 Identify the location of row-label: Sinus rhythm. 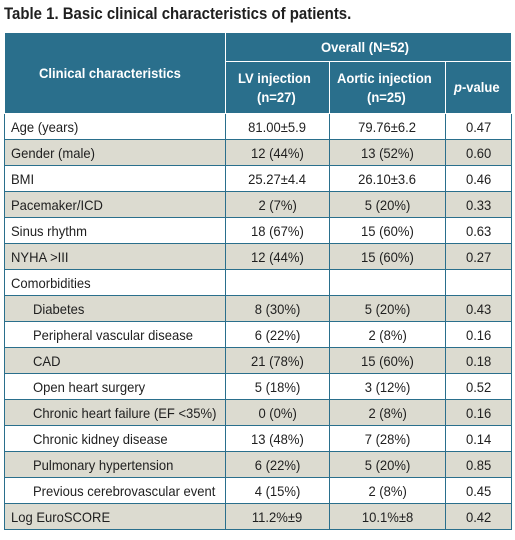
(115, 230).